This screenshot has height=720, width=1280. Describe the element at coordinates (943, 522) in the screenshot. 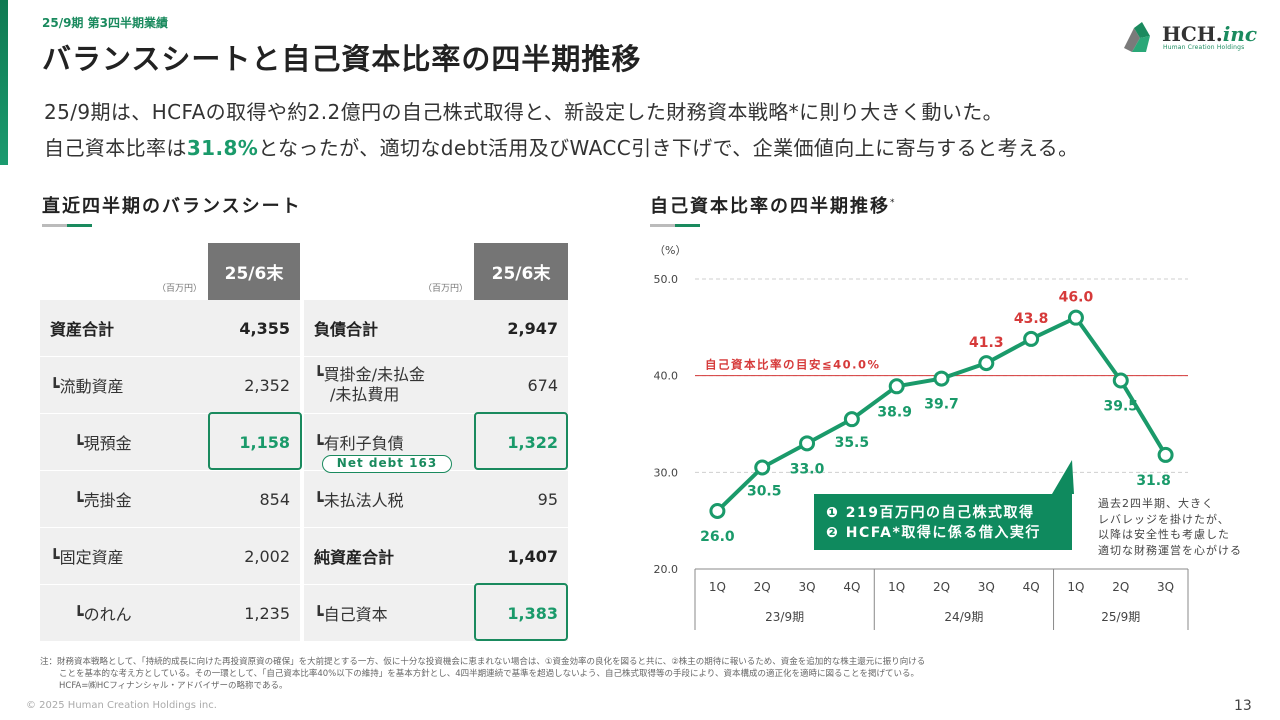

I see `callout-box: ❶ 219百万円の自己株式取得 ❷ HCFA*取得に係る借入実行` at that location.